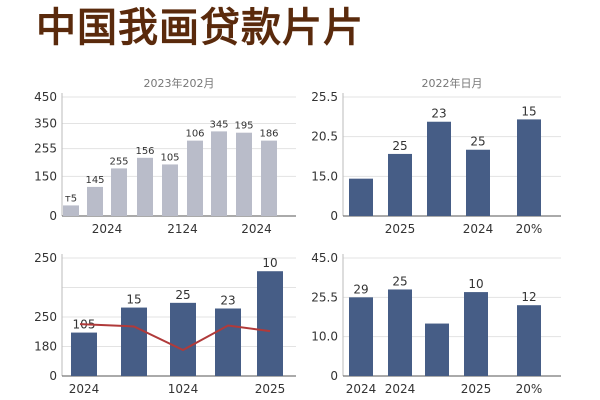 The height and width of the screenshot is (400, 600). What do you see at coordinates (183, 389) in the screenshot?
I see `x-tick-label: 1024` at bounding box center [183, 389].